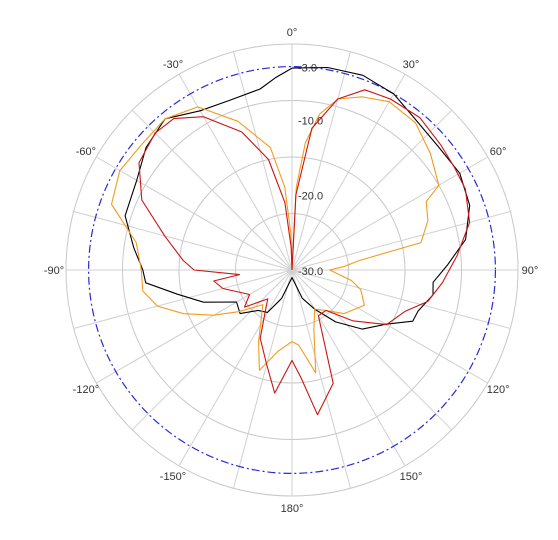 The width and height of the screenshot is (558, 540). Describe the element at coordinates (86, 152) in the screenshot. I see `angle-tick-label: -60°` at that location.